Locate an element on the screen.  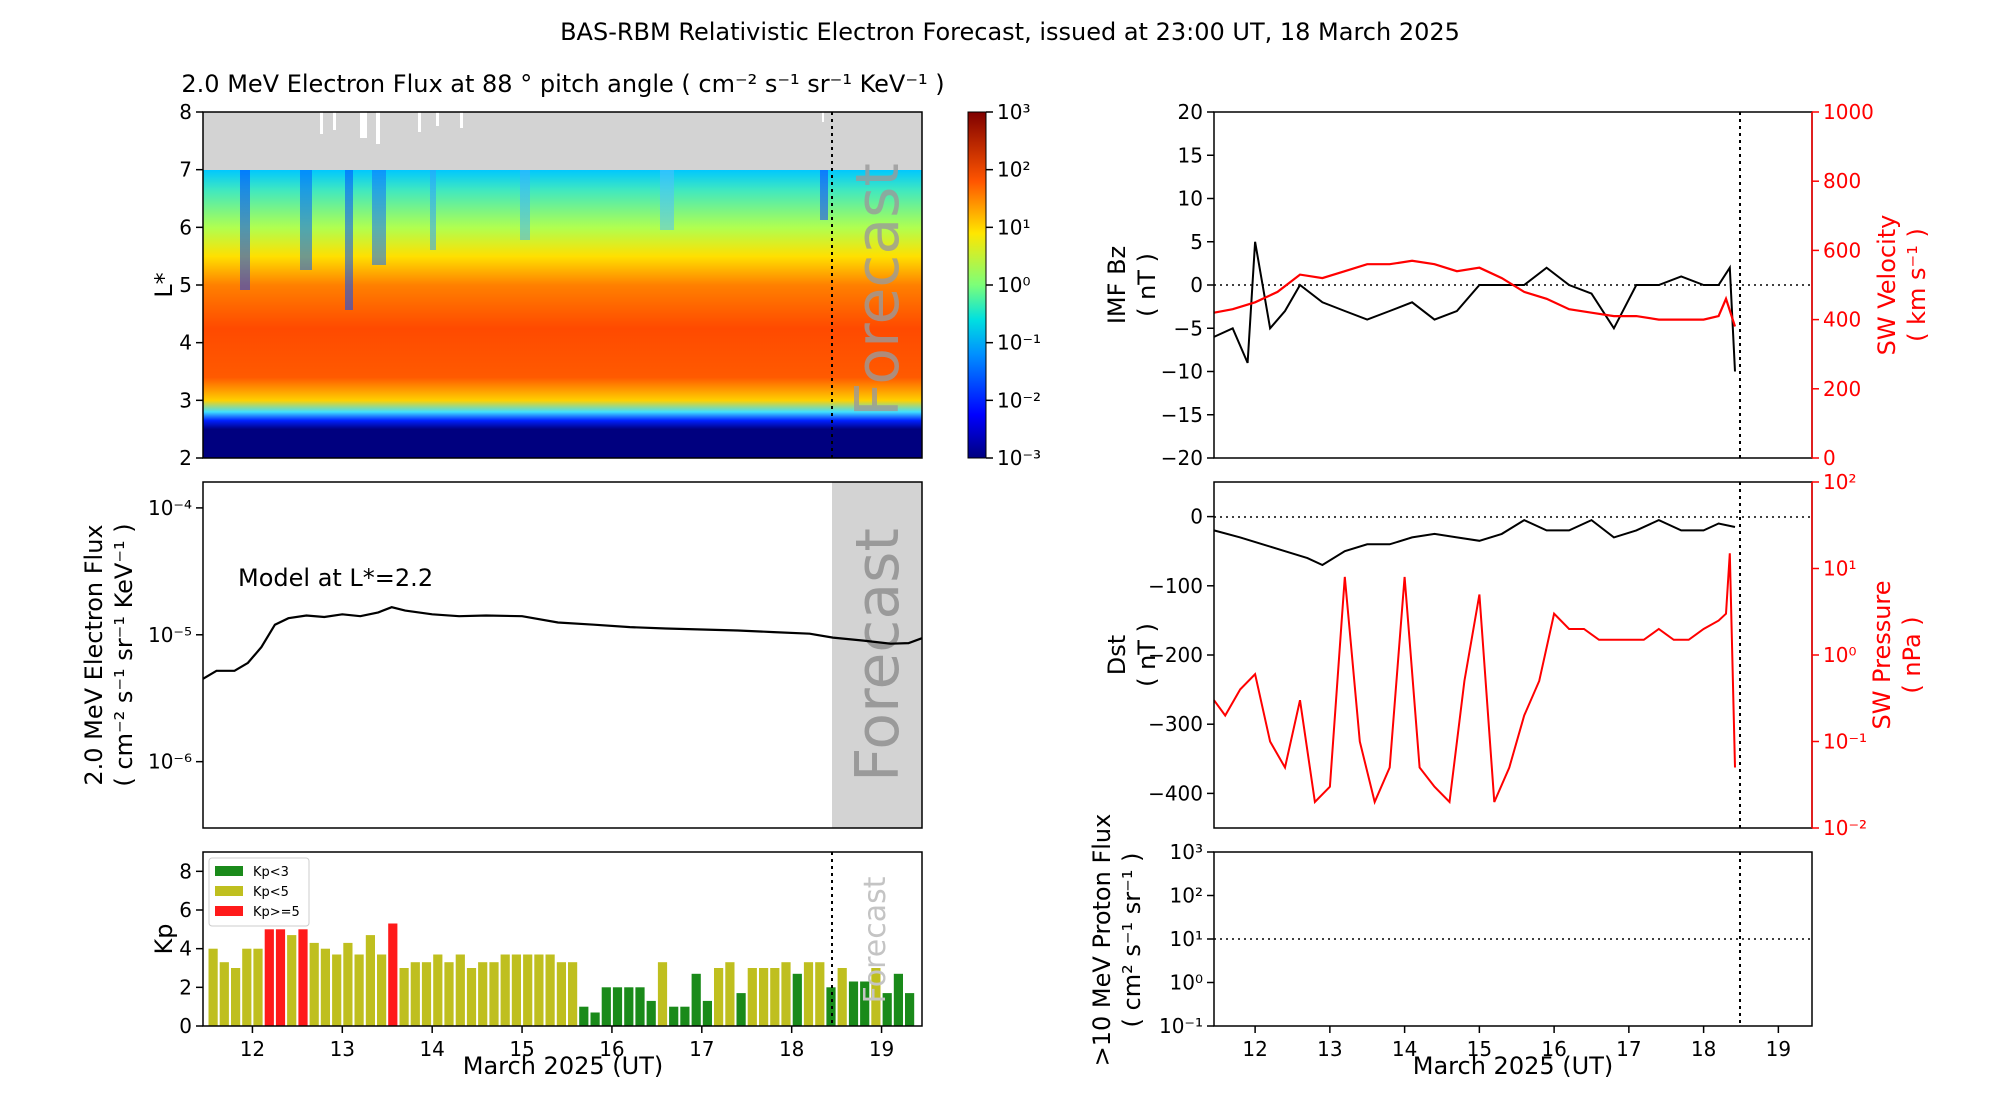
imf-ytick: 10 is located at coordinates (1190, 199).